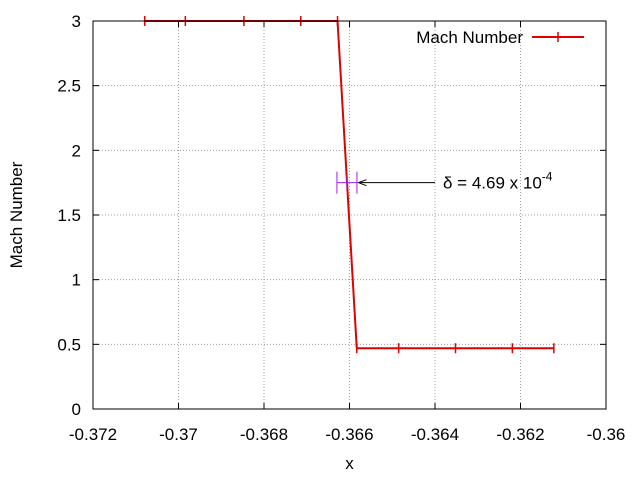 The height and width of the screenshot is (480, 640). I want to click on legend: Mach Number, so click(500, 37).